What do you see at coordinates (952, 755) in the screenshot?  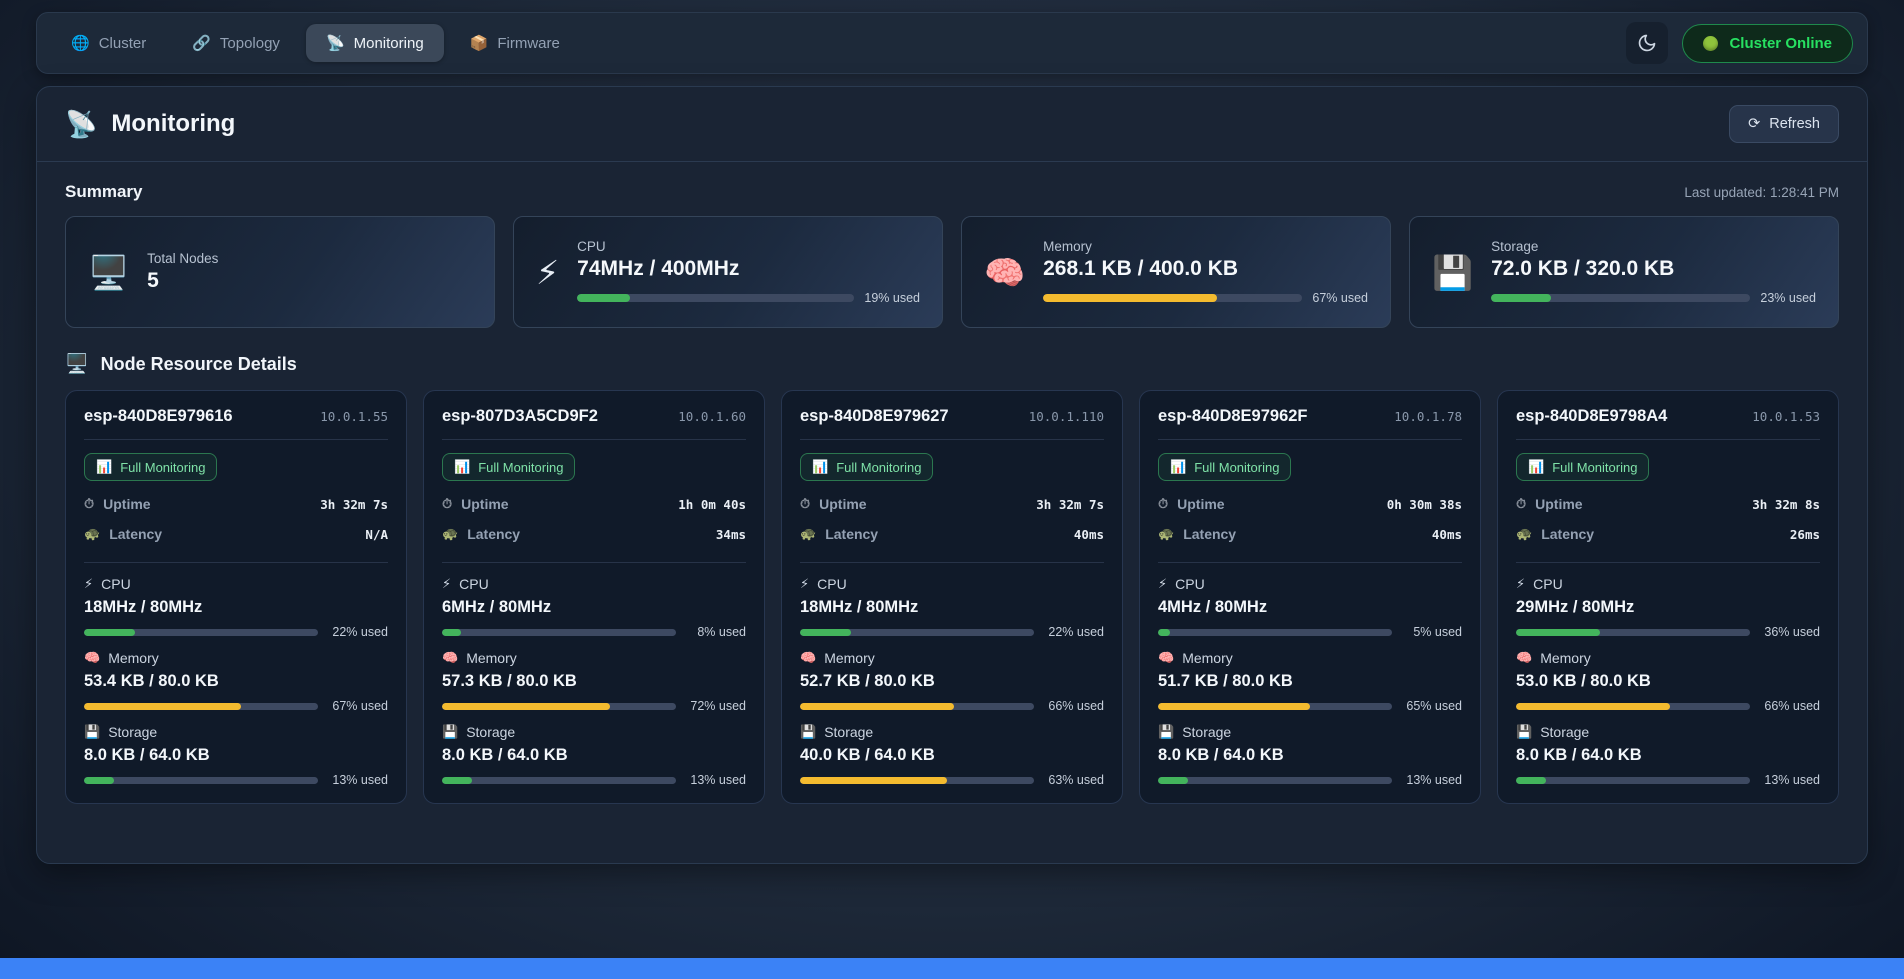 I see `storage-section: 💾 Storage 40.0 KB / 64.0 KB 63% used` at bounding box center [952, 755].